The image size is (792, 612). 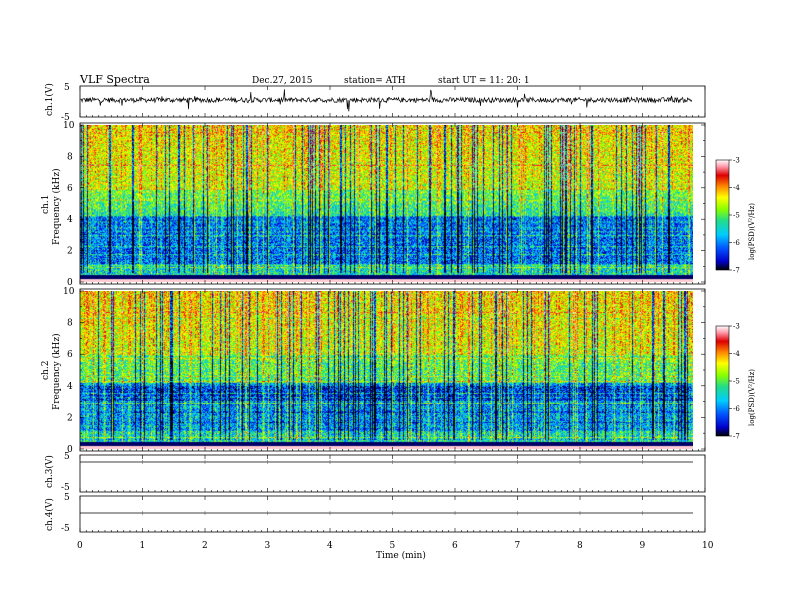 What do you see at coordinates (268, 546) in the screenshot?
I see `x-tick-label: 3` at bounding box center [268, 546].